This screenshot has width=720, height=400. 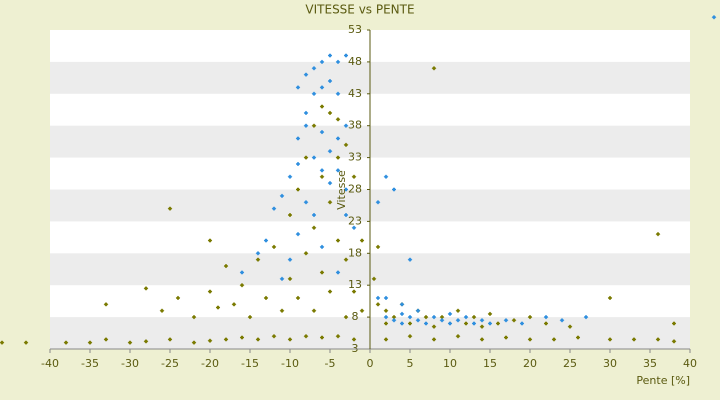 I want to click on y-tick-label: 18, so click(x=355, y=252).